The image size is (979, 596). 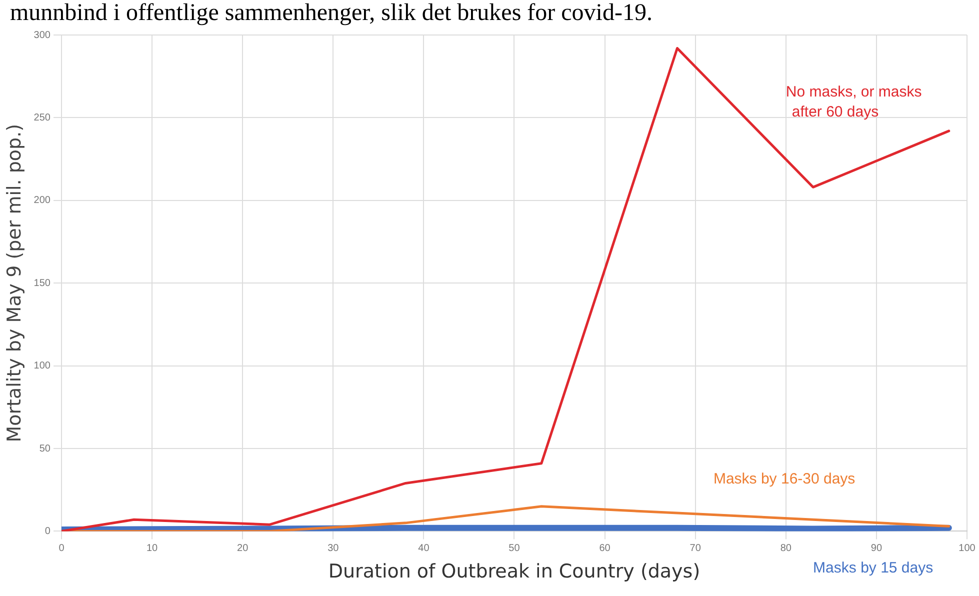 What do you see at coordinates (784, 479) in the screenshot?
I see `series-label: Masks by 16-30 days` at bounding box center [784, 479].